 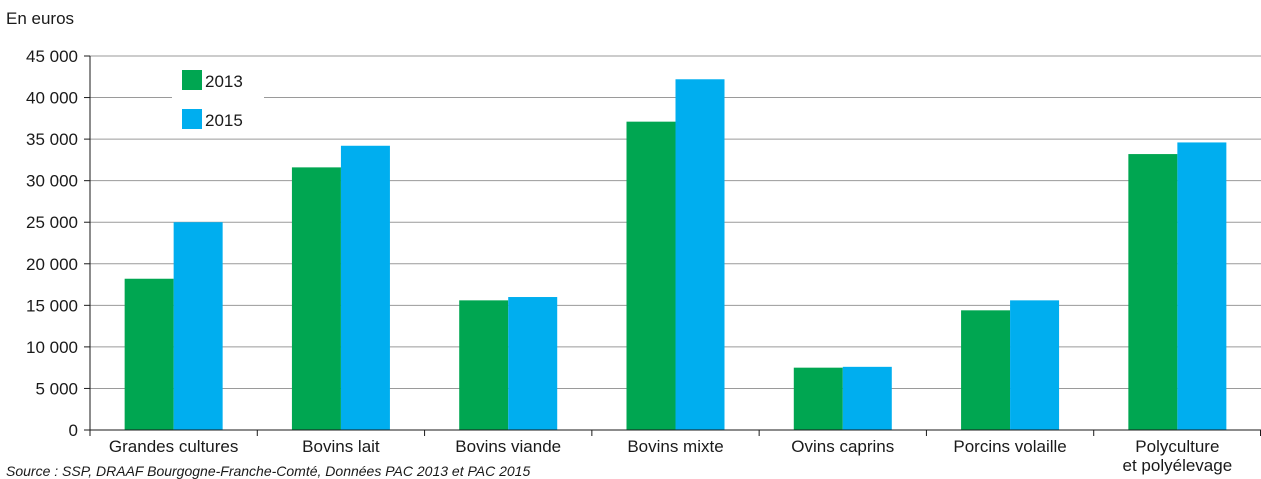 I want to click on y-tick-label: 15 000, so click(x=52, y=305).